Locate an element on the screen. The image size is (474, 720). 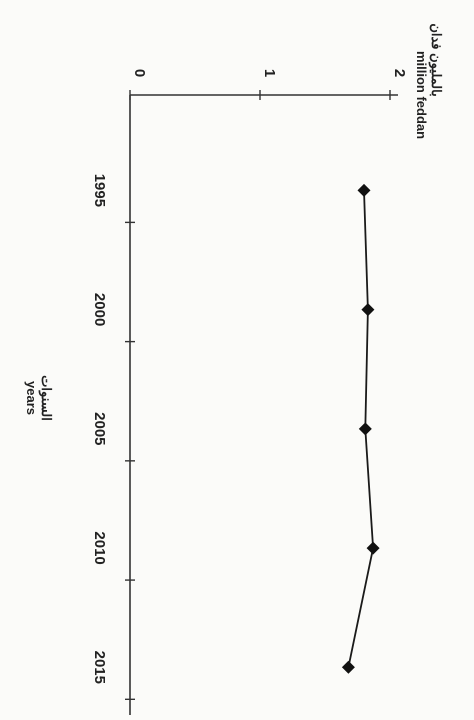
x-tick-label: 2000 is located at coordinates (99, 309).